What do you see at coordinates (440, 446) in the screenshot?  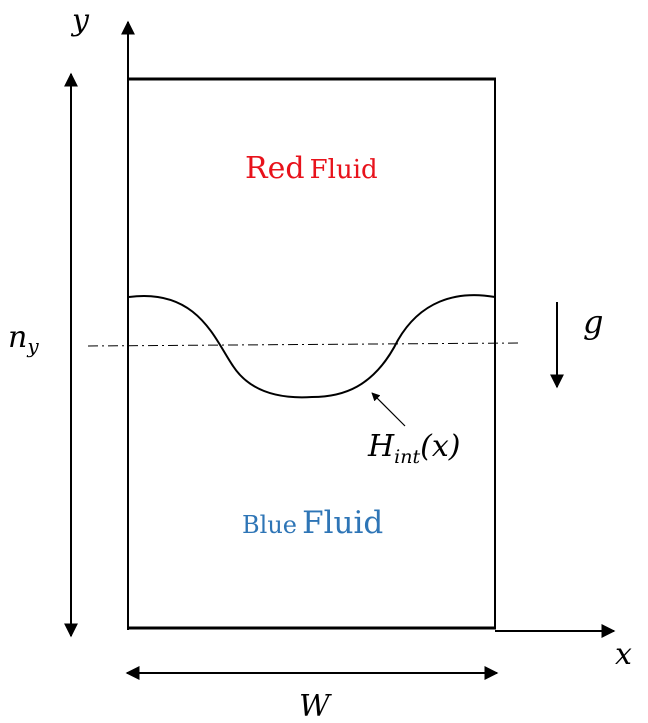 I see `interface-label-arg: (x)` at bounding box center [440, 446].